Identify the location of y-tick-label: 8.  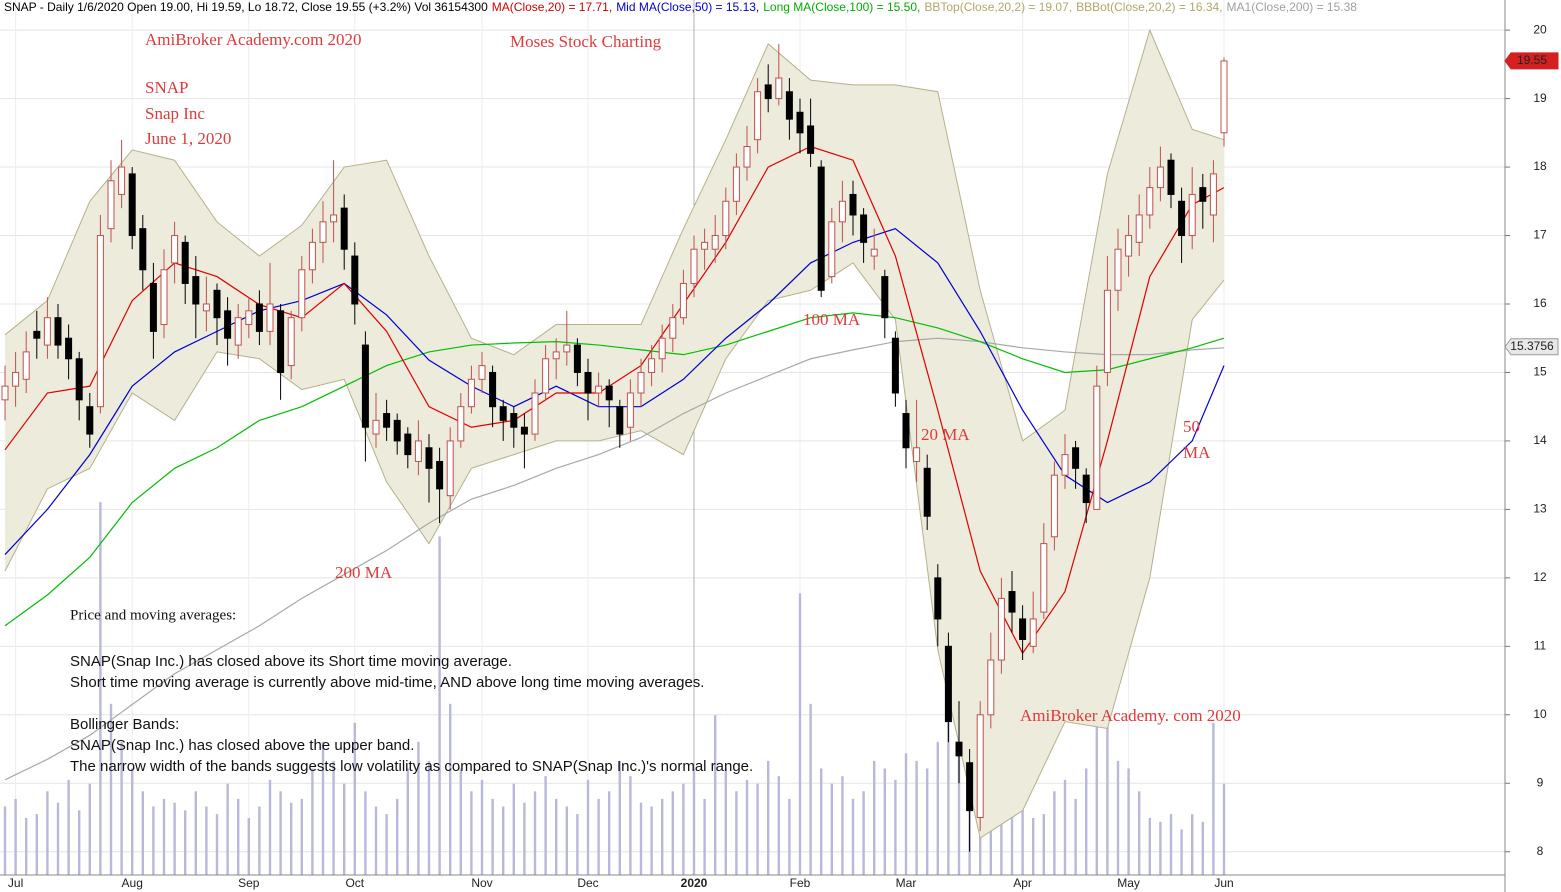
(1540, 851).